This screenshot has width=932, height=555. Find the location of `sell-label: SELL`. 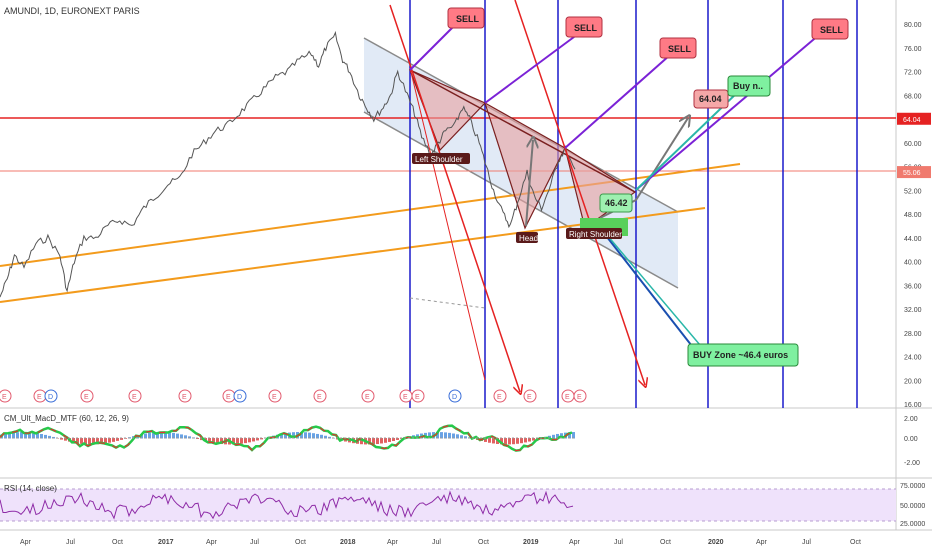

sell-label: SELL is located at coordinates (832, 30).